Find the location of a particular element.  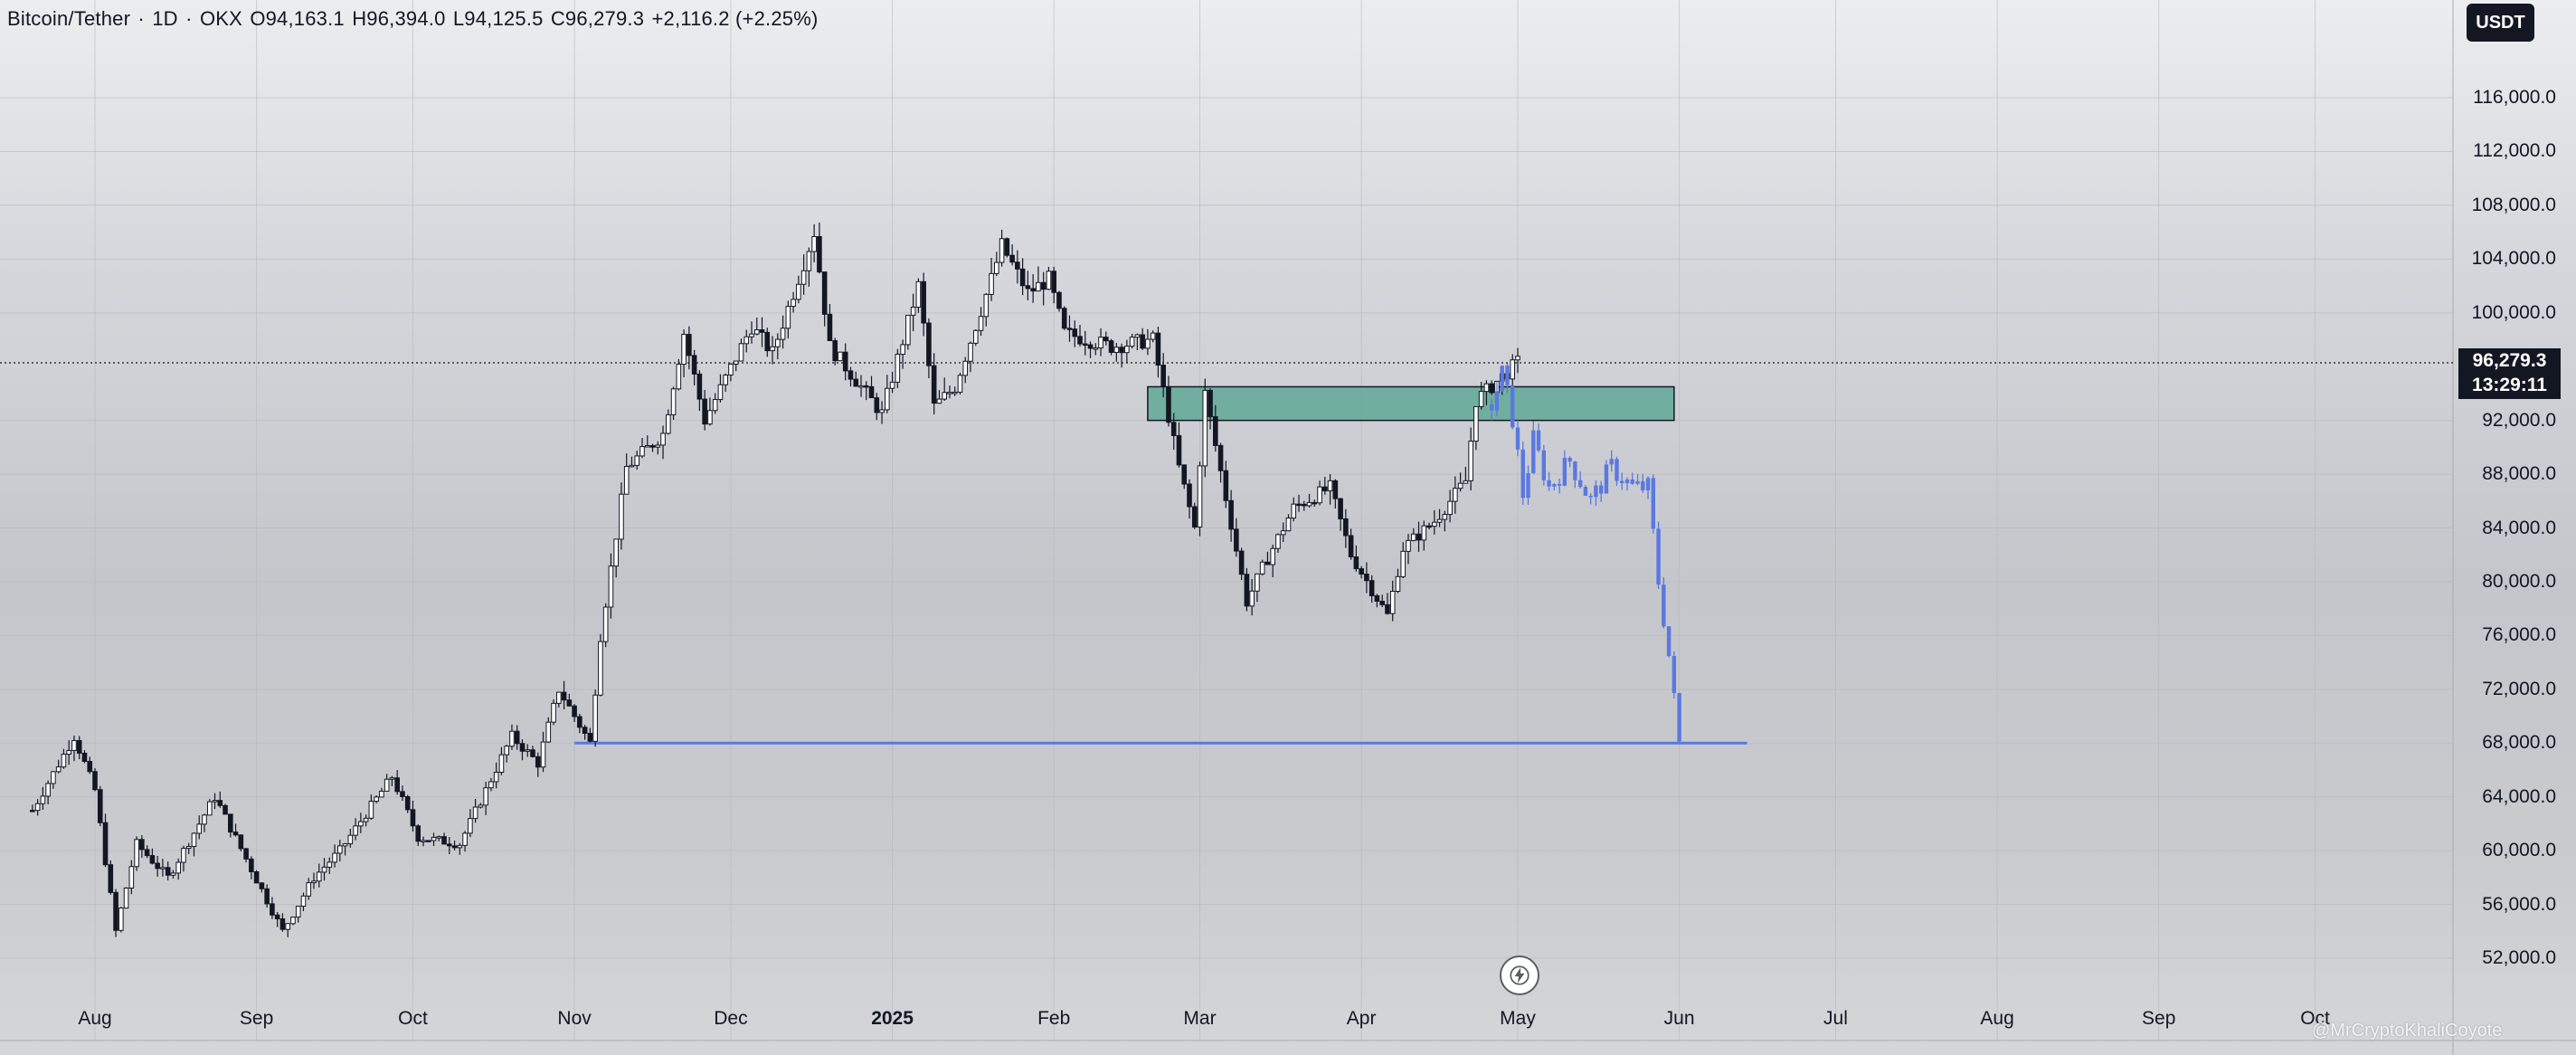

price-tick-label: 68,000.0 is located at coordinates (2519, 743).